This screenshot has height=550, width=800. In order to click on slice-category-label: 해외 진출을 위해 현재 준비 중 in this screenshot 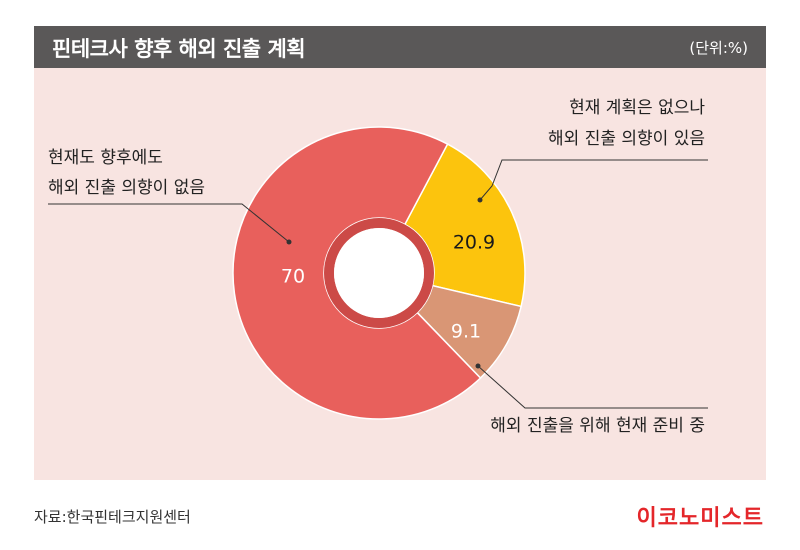, I will do `click(597, 426)`.